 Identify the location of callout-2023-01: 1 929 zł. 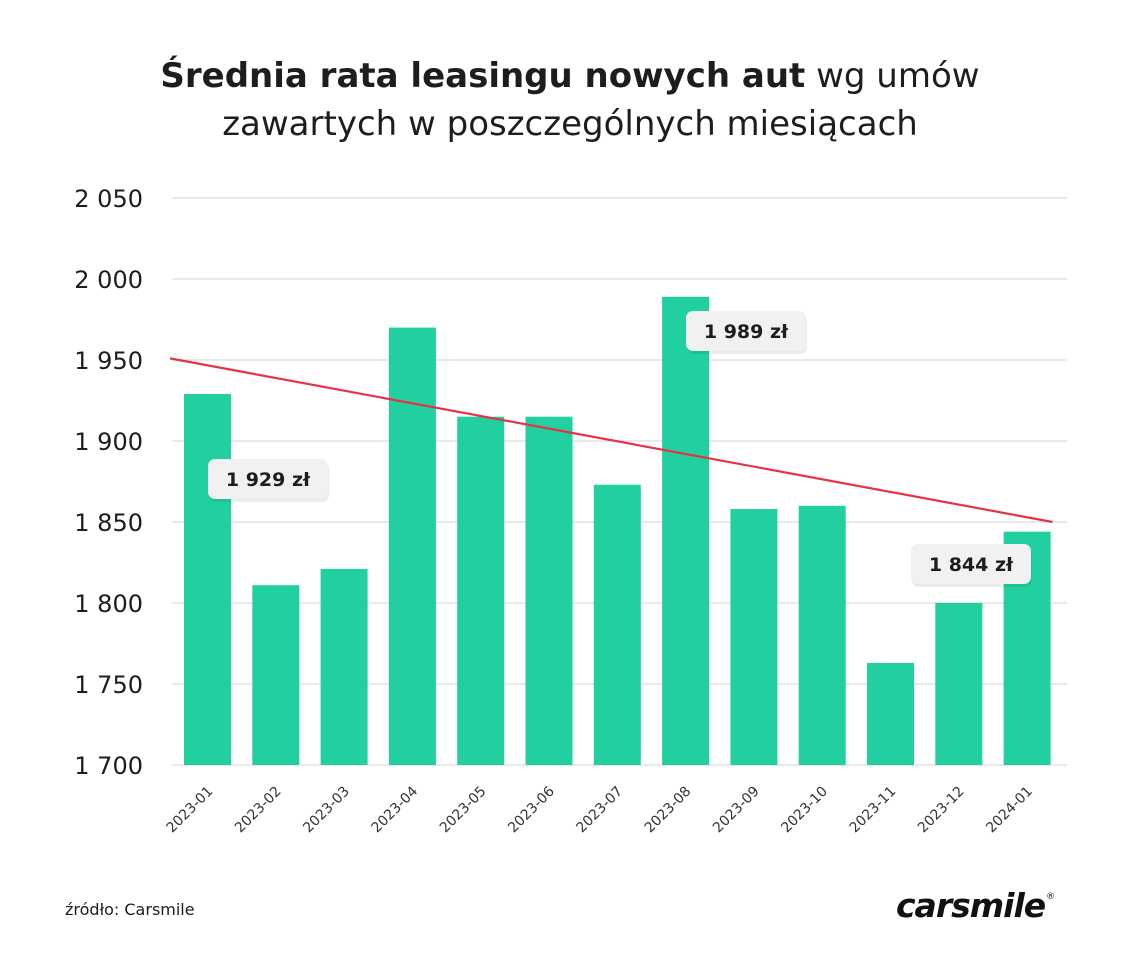
(268, 480).